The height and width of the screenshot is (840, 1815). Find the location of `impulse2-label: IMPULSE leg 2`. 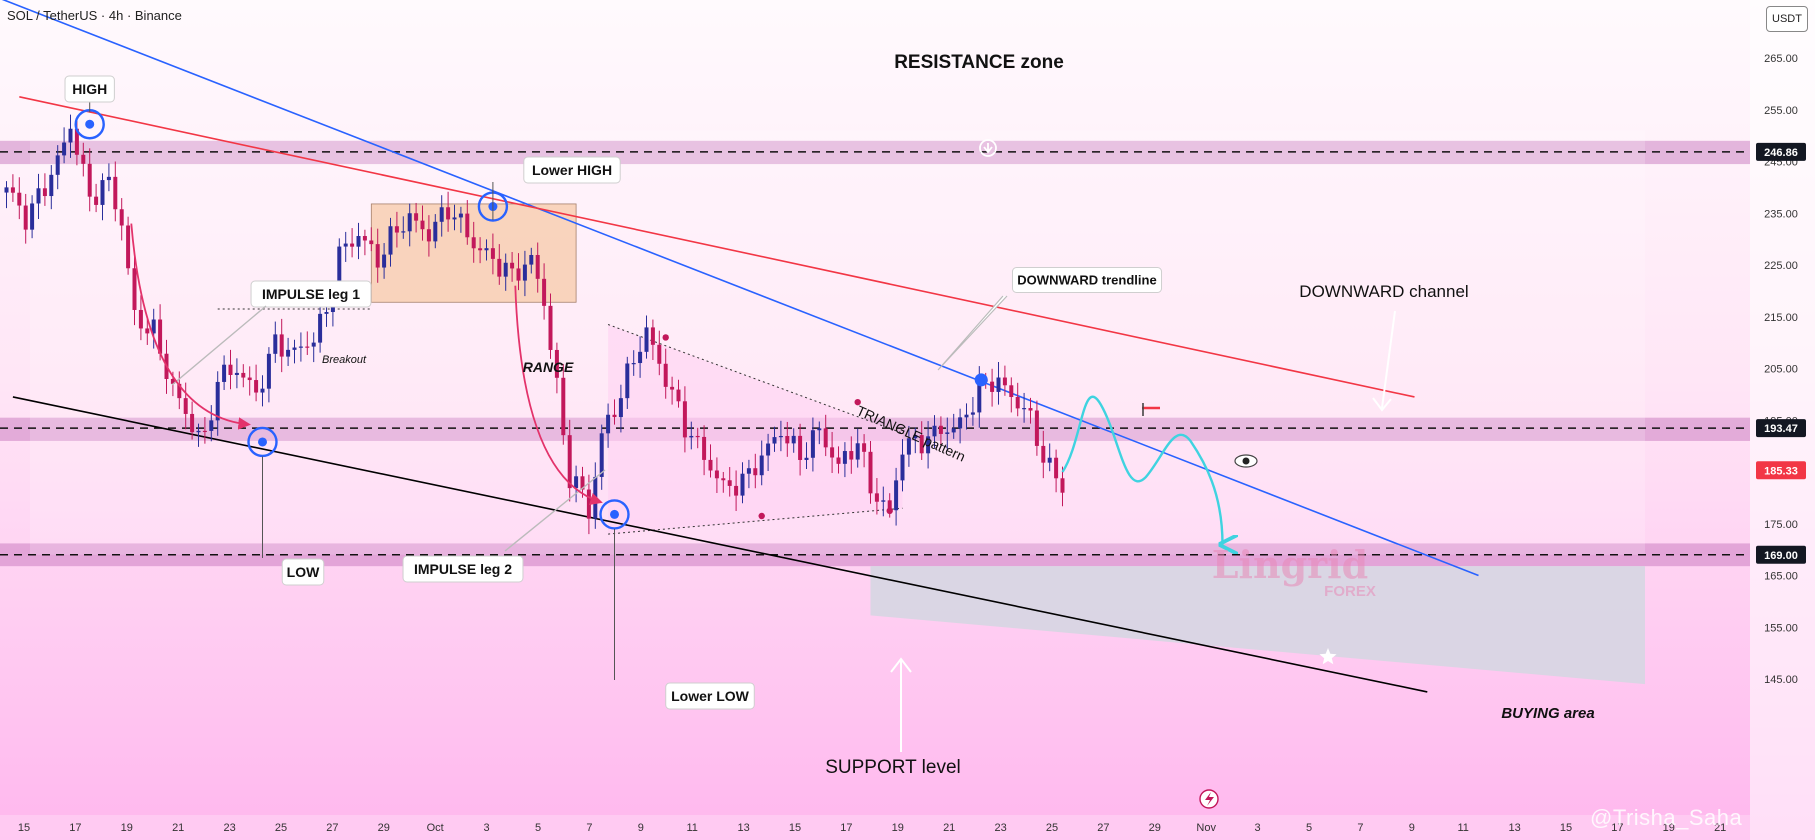

impulse2-label: IMPULSE leg 2 is located at coordinates (463, 569).